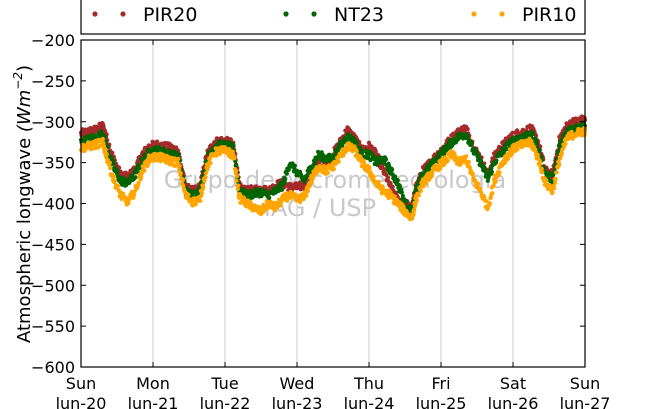  Describe the element at coordinates (53, 40) in the screenshot. I see `y-tick-label: −200` at that location.